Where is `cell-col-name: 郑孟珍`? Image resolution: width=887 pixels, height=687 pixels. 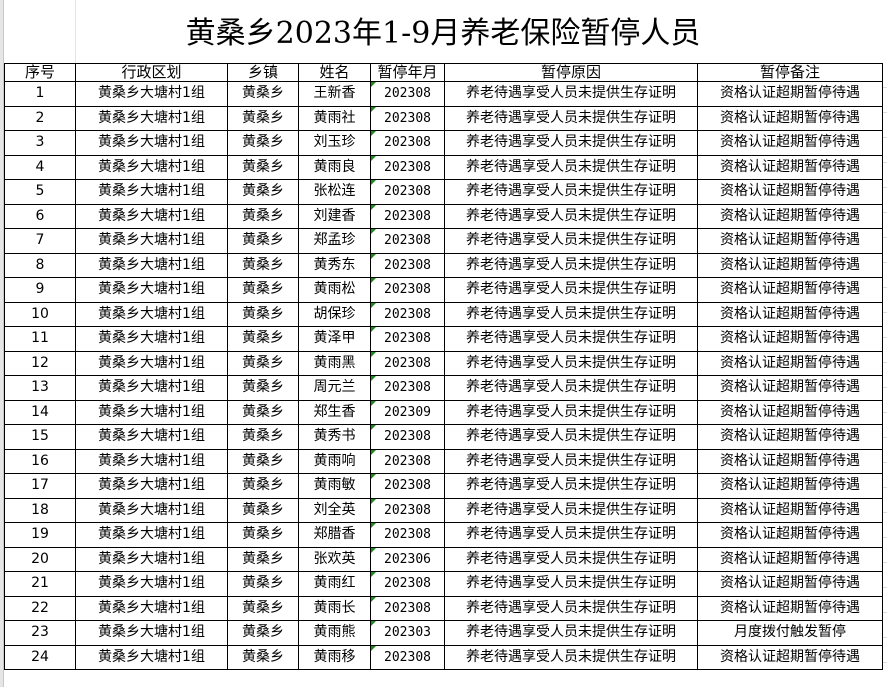 cell-col-name: 郑孟珍 is located at coordinates (334, 241).